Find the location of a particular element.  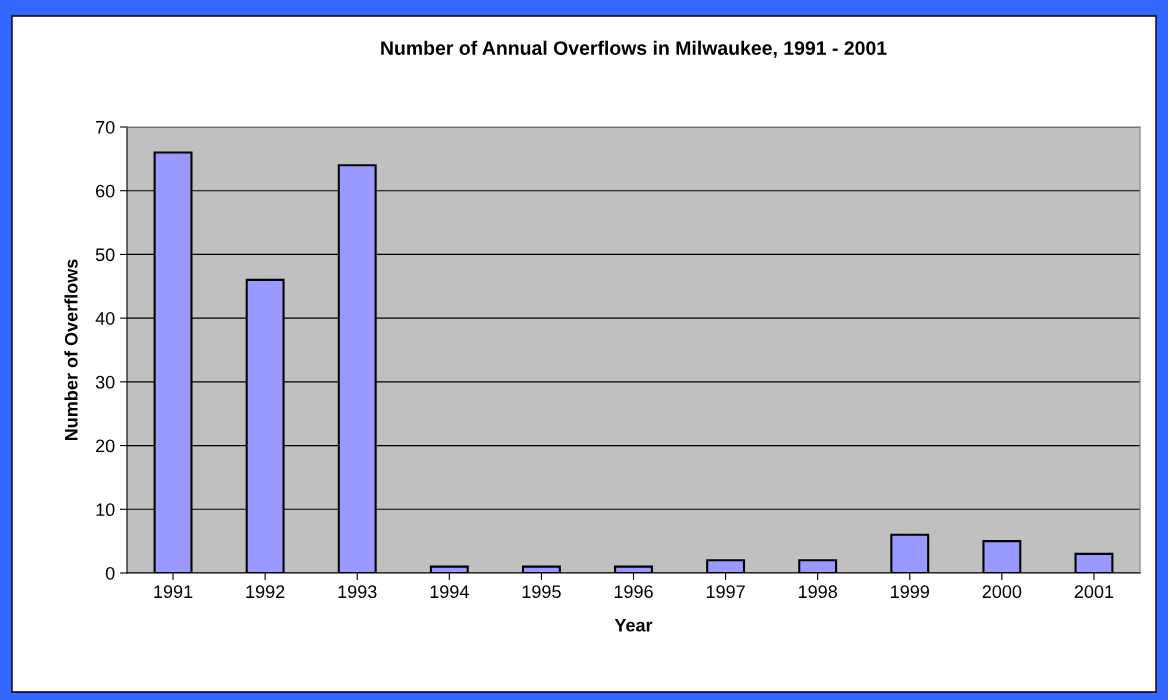

x-tick-label: 2001 is located at coordinates (1094, 592).